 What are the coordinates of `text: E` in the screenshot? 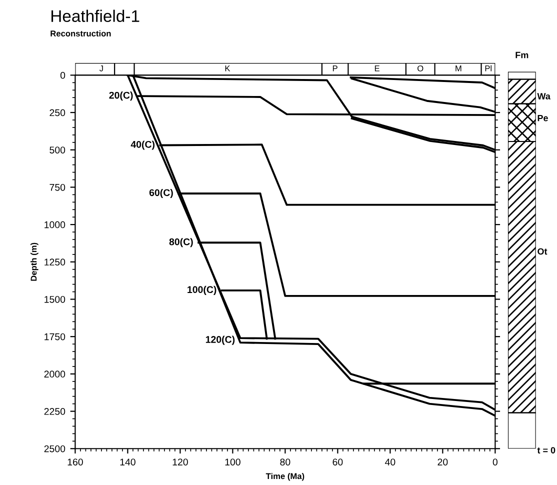 It's located at (377, 69).